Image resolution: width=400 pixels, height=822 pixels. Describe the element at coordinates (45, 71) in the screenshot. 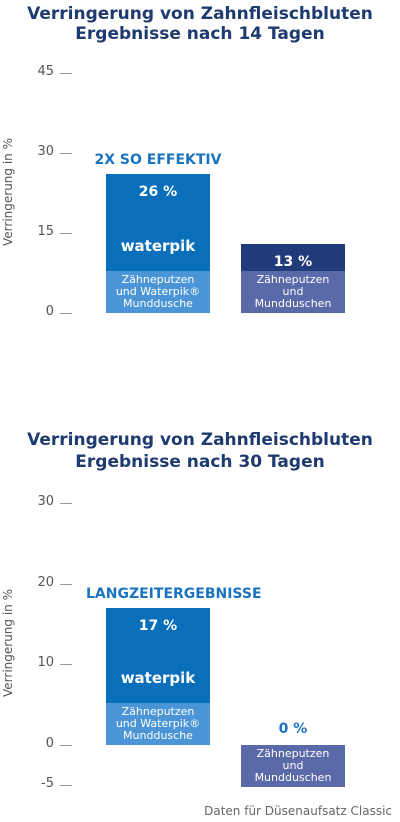

I see `y-tick-label: 45` at that location.